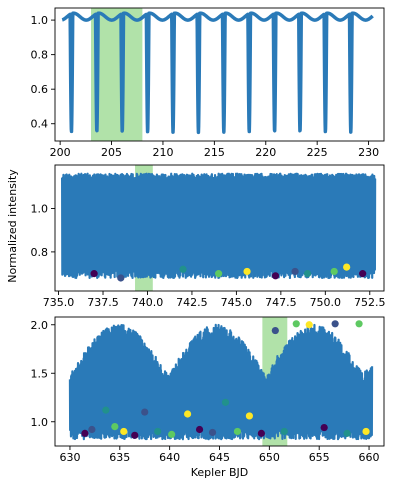 The width and height of the screenshot is (415, 498). What do you see at coordinates (40, 89) in the screenshot?
I see `y-tick-label: 0.6` at bounding box center [40, 89].